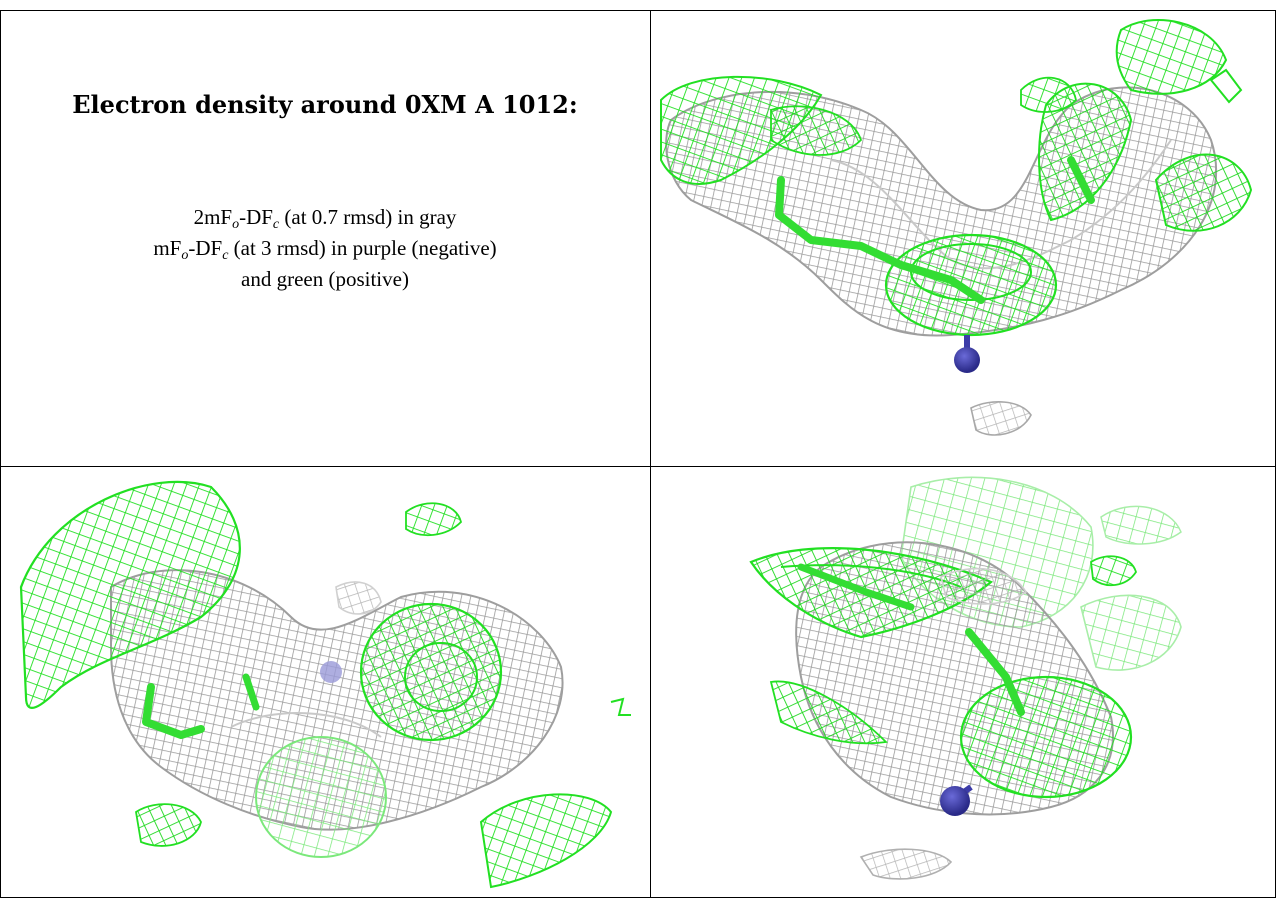  I want to click on legend-line-2: mFo-DFc (at 3 rmsd) in purple (negative), so click(325, 249).